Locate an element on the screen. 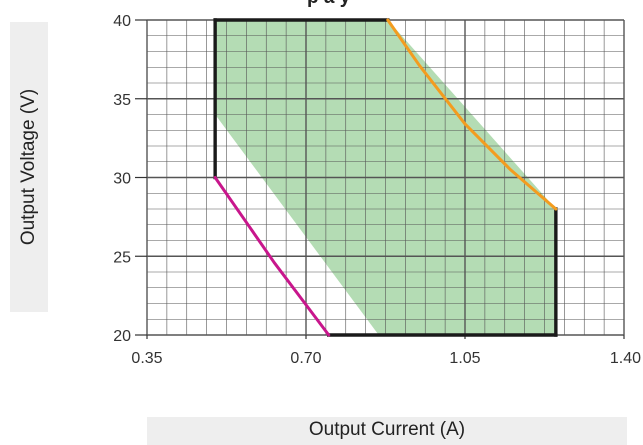 This screenshot has height=445, width=643. x-tick-label: 1.40 is located at coordinates (625, 358).